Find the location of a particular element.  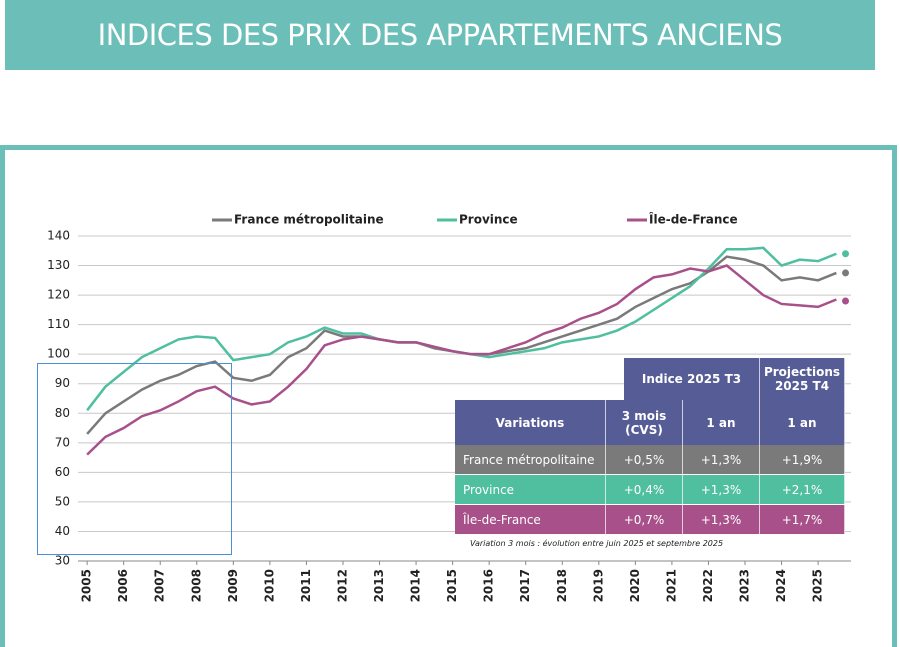

x-tick-label: 2020 is located at coordinates (635, 585).